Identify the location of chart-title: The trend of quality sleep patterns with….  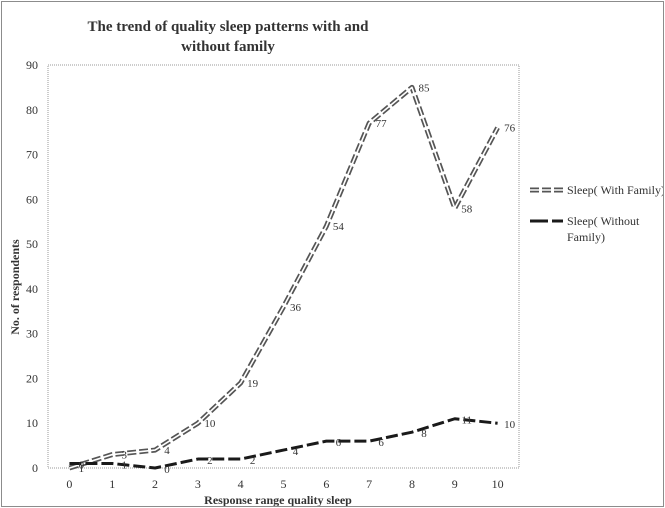
(228, 37).